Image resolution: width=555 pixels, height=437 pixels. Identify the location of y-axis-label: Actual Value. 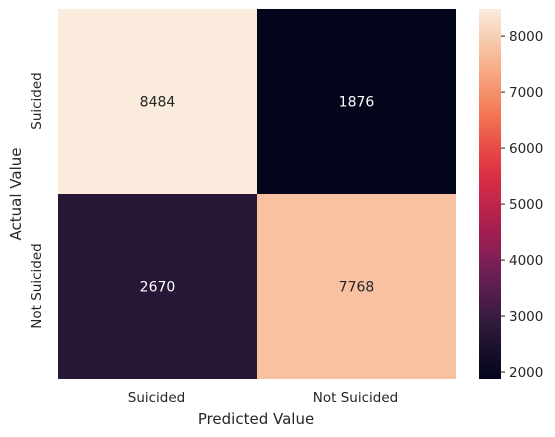
(16, 194).